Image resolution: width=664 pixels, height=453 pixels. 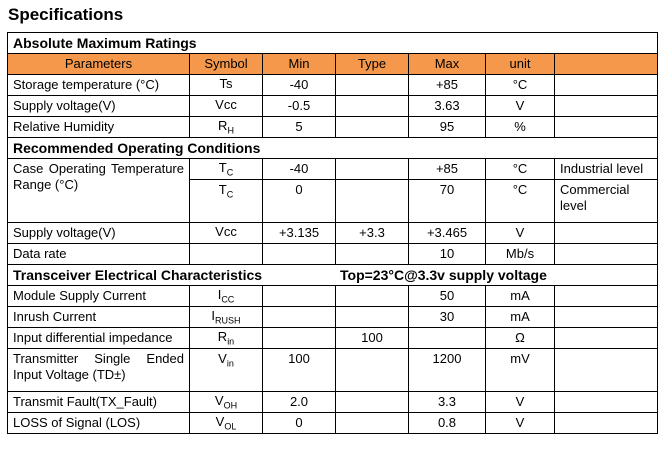 What do you see at coordinates (98, 296) in the screenshot?
I see `param-cell: Module Supply Current` at bounding box center [98, 296].